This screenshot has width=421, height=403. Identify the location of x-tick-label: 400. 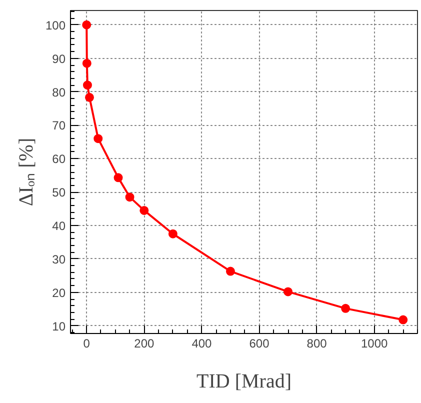
(202, 343).